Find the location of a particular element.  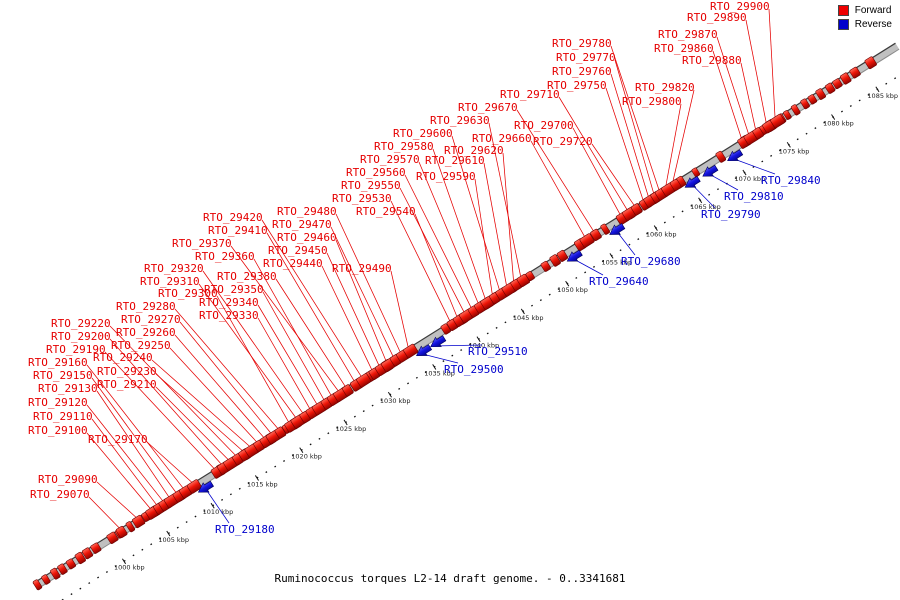

scale-tick-label: 1005 kbp is located at coordinates (173, 540).